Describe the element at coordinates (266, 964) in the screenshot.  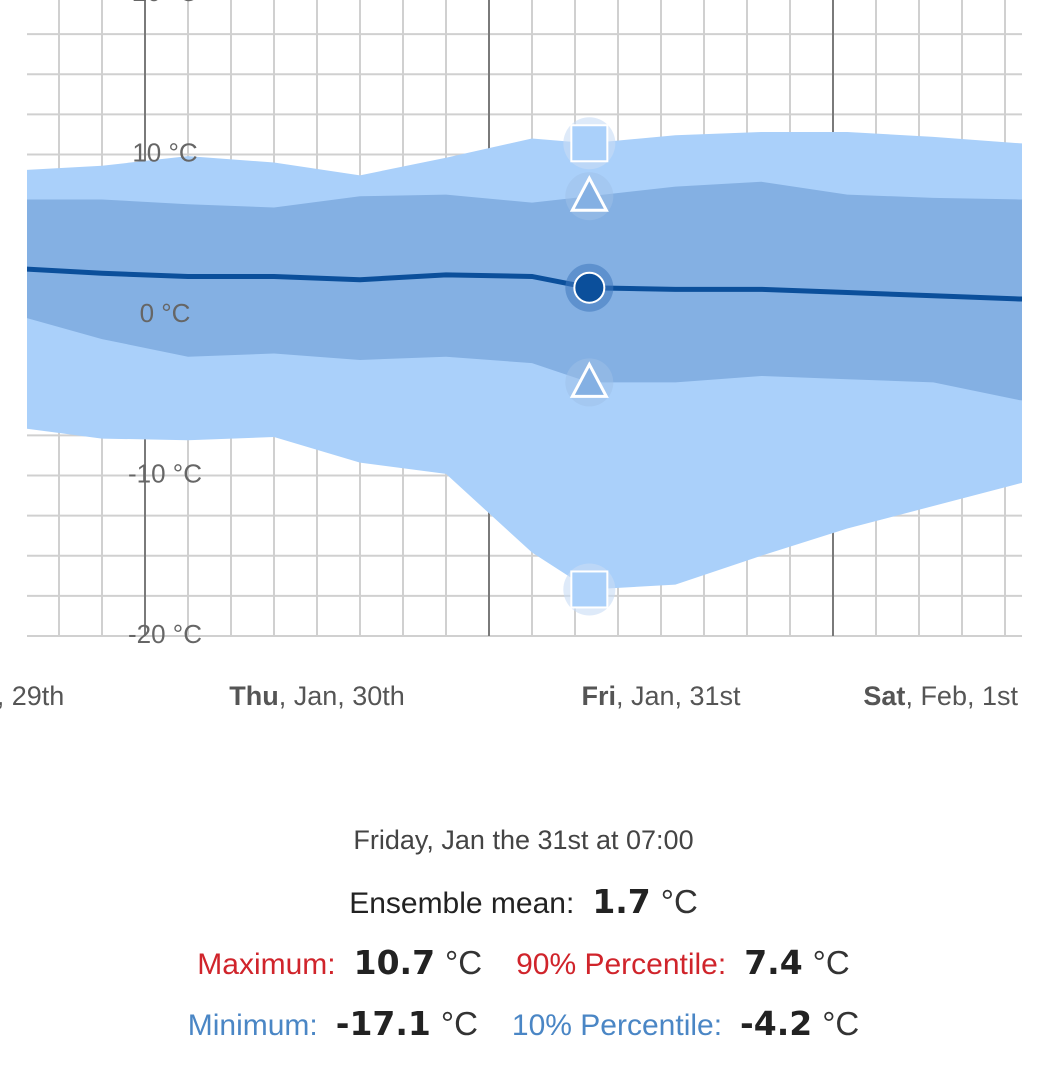
I see `max-label: Maximum:` at that location.